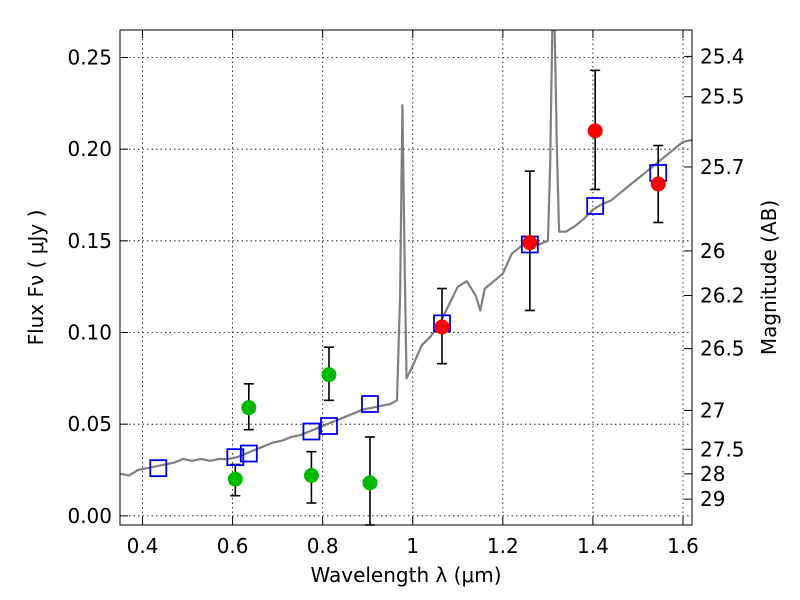 Image resolution: width=800 pixels, height=600 pixels. I want to click on right-tick-label: 25.4, so click(722, 56).